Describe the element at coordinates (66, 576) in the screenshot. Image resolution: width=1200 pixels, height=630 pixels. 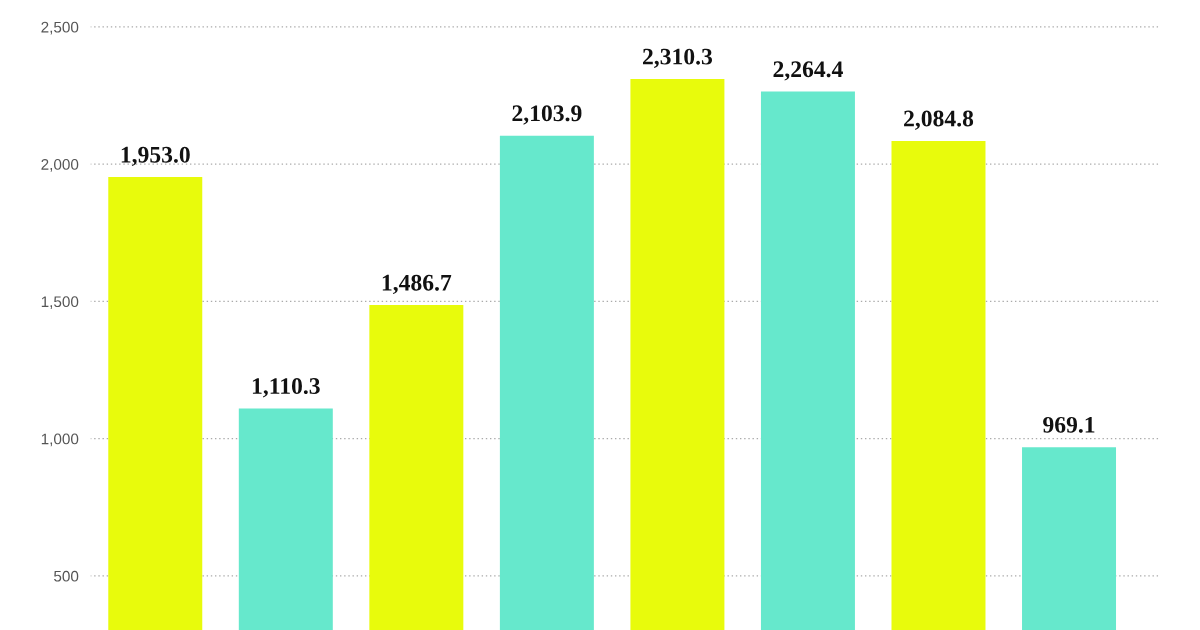
I see `y-tick-label: 500` at that location.